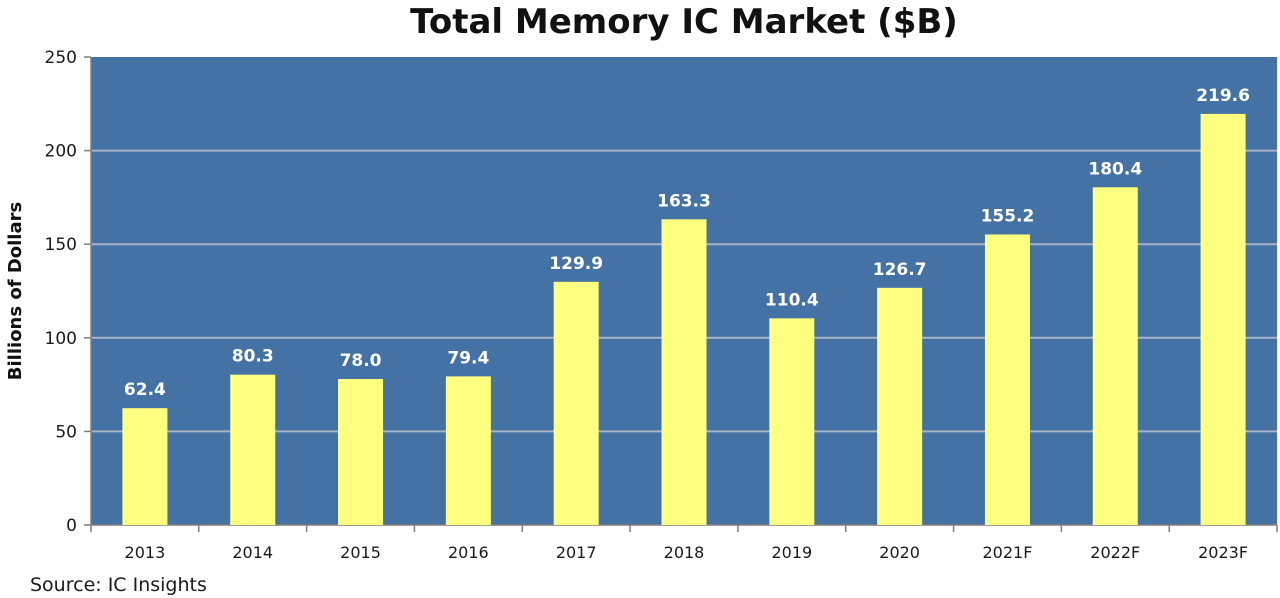  I want to click on bar-2020, so click(900, 406).